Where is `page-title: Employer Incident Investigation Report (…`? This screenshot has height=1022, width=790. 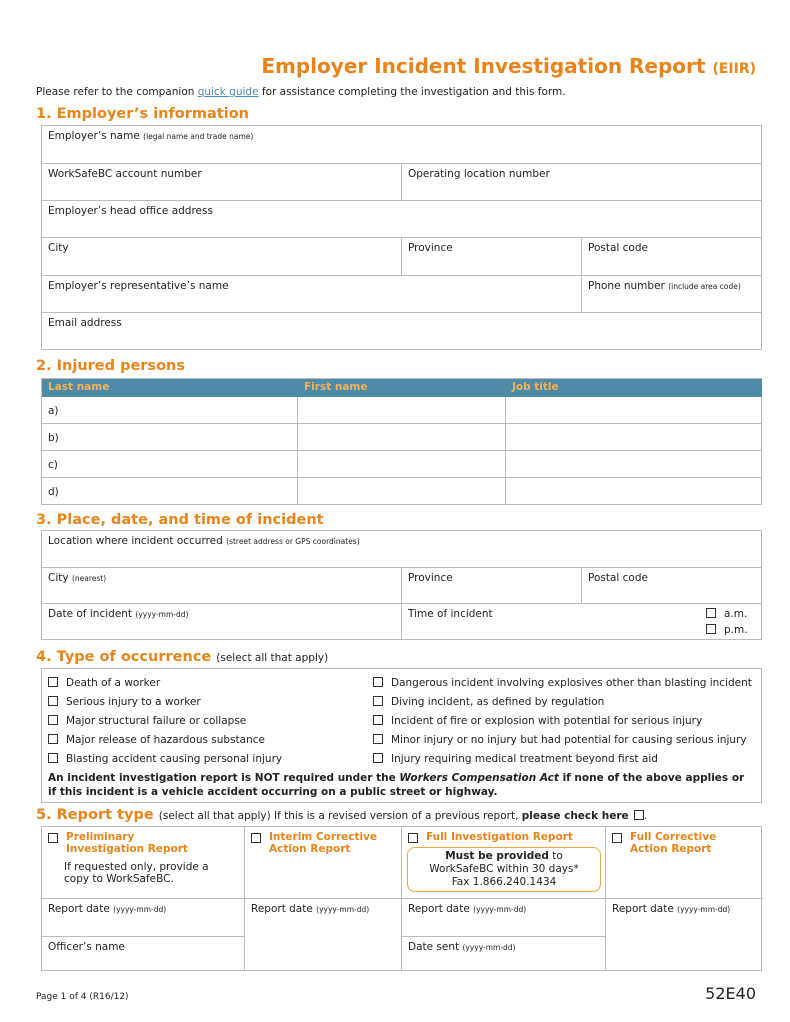
page-title: Employer Incident Investigation Report (… is located at coordinates (508, 66).